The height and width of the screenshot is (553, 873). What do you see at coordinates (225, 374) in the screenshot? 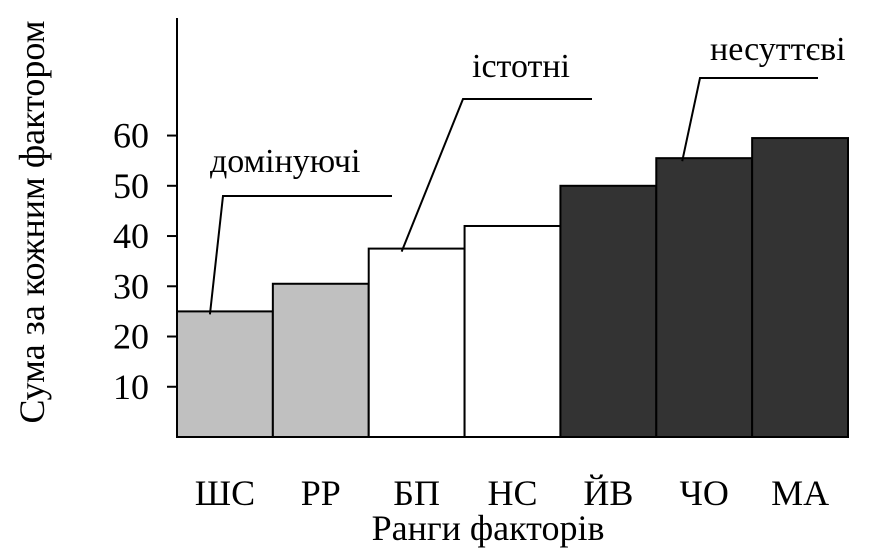
I see `bar-ШС` at bounding box center [225, 374].